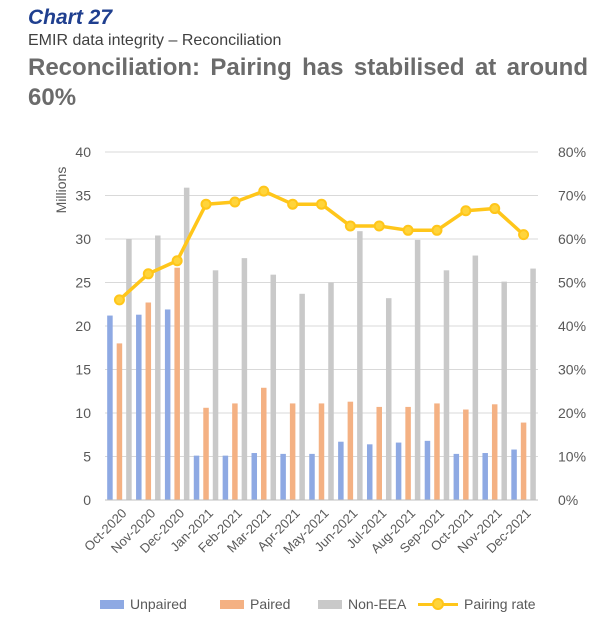 This screenshot has height=630, width=611. I want to click on y-tick-label: 15, so click(83, 370).